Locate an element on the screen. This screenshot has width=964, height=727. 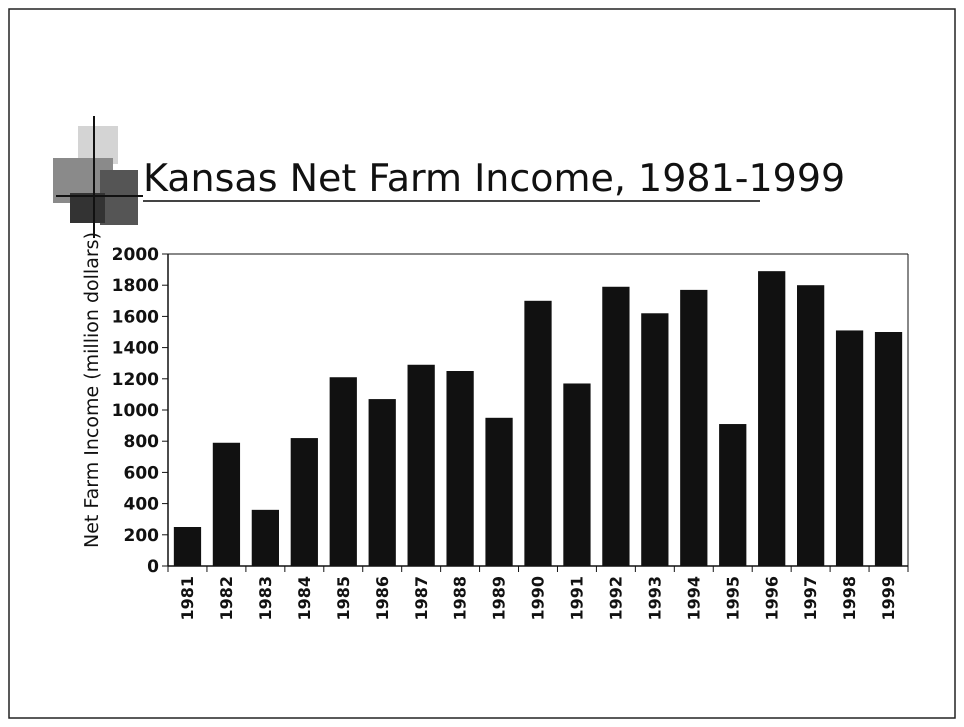
x-tick-label: 1995 is located at coordinates (732, 598).